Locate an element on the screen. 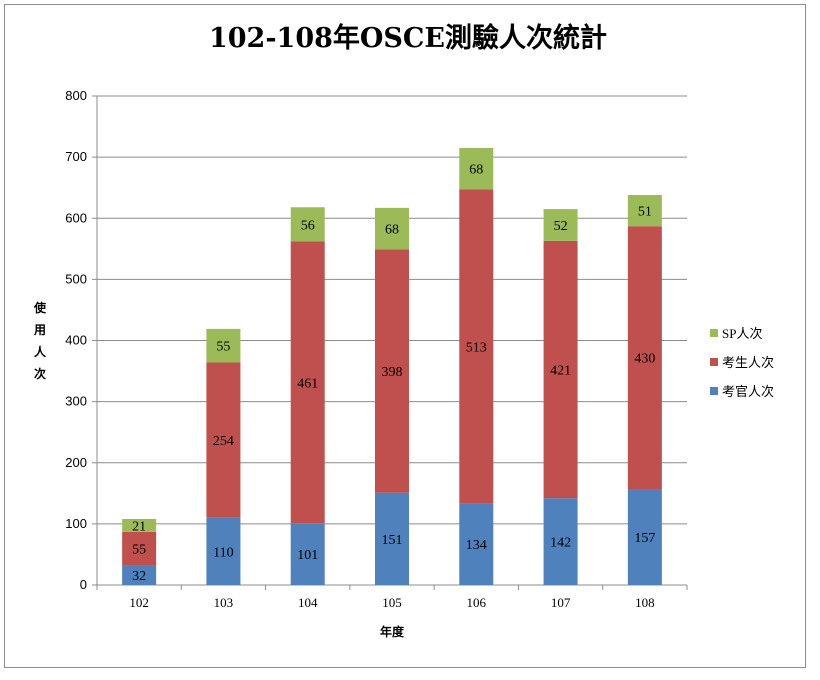  data-label: 52 is located at coordinates (561, 226).